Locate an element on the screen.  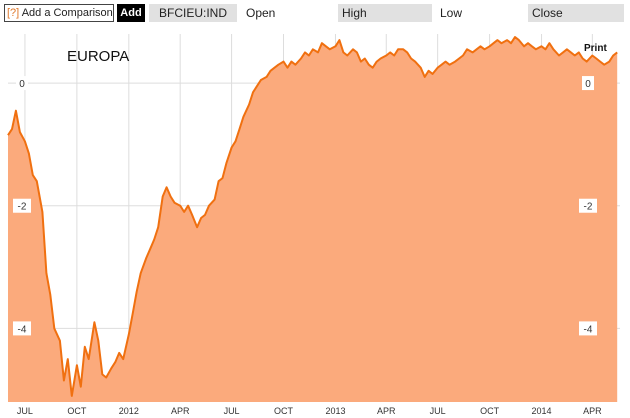
open-label: Open is located at coordinates (261, 13).